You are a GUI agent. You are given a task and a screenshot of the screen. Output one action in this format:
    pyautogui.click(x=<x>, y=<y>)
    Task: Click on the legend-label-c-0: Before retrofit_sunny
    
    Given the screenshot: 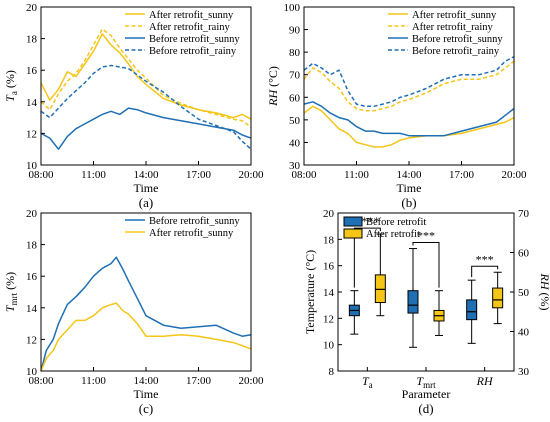 What is the action you would take?
    pyautogui.click(x=194, y=221)
    